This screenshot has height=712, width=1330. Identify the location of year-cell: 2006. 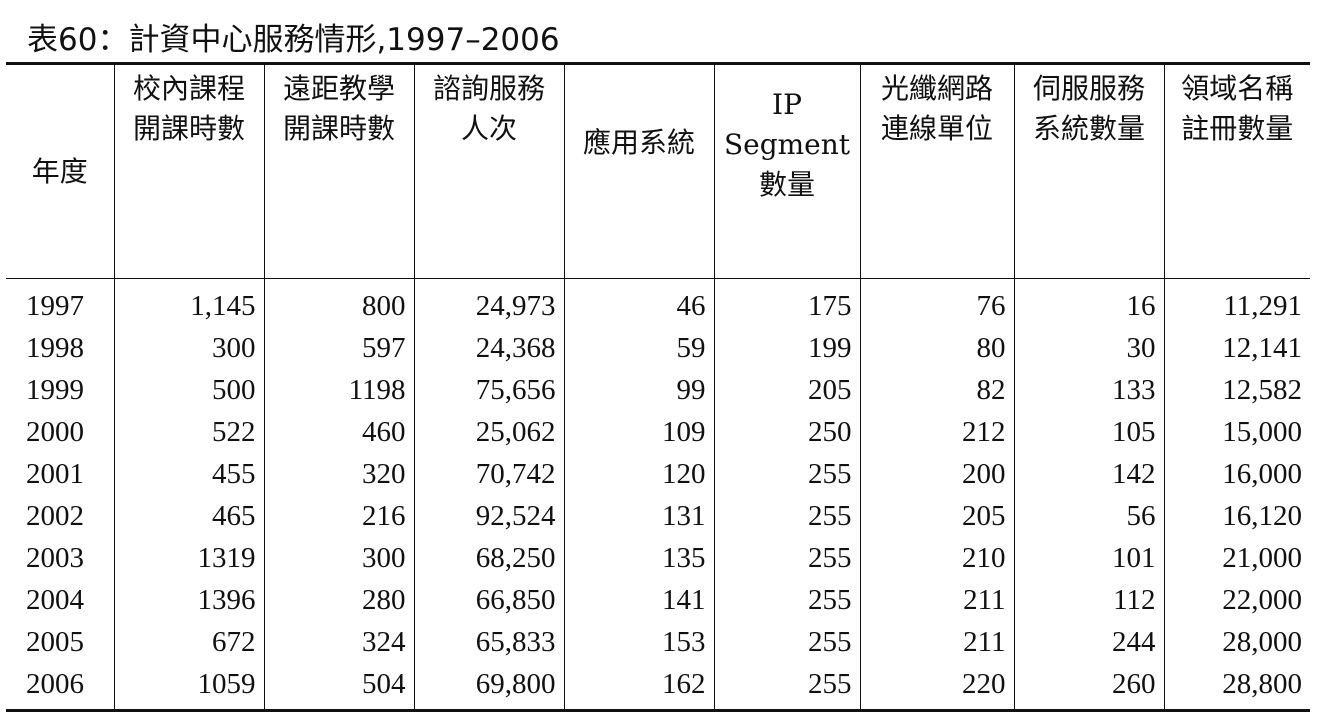
(55, 684).